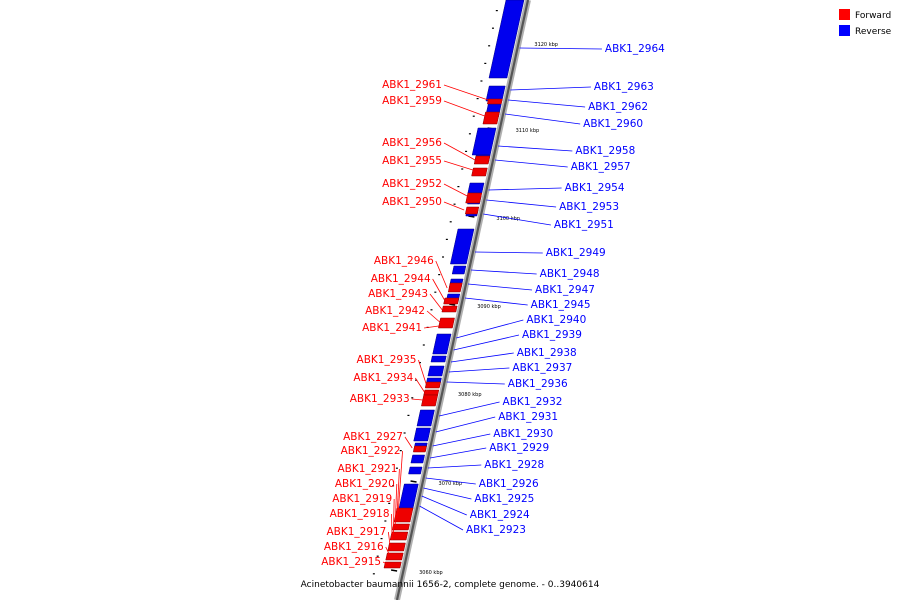 This screenshot has width=900, height=600. What do you see at coordinates (601, 167) in the screenshot?
I see `reverse-gene-label: ABK1_2957` at bounding box center [601, 167].